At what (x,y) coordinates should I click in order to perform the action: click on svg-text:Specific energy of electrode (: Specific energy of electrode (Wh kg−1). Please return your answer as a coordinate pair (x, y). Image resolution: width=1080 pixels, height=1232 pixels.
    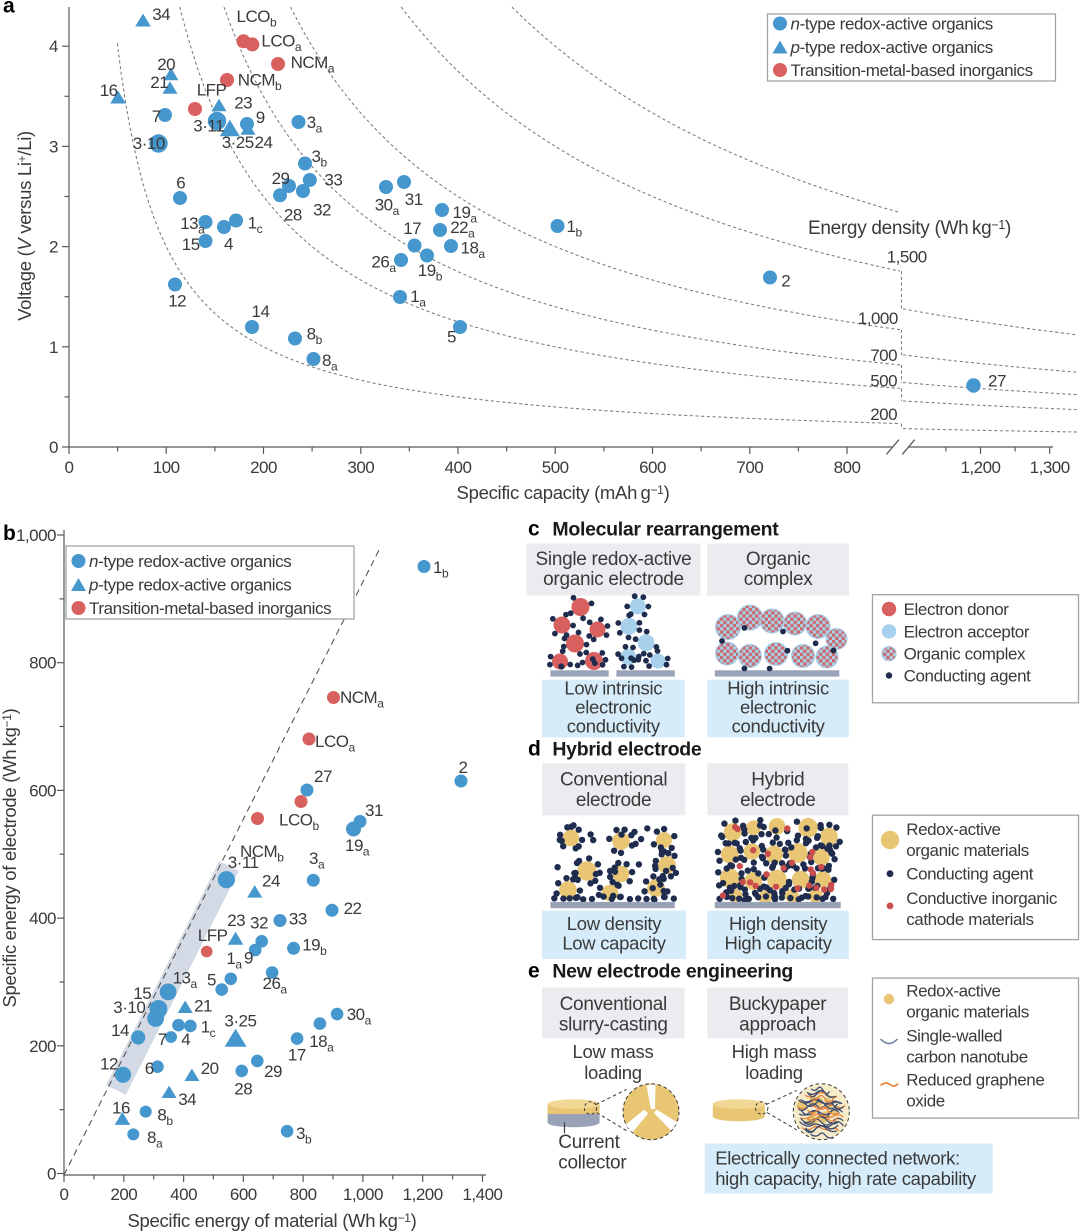
    Looking at the image, I should click on (10, 857).